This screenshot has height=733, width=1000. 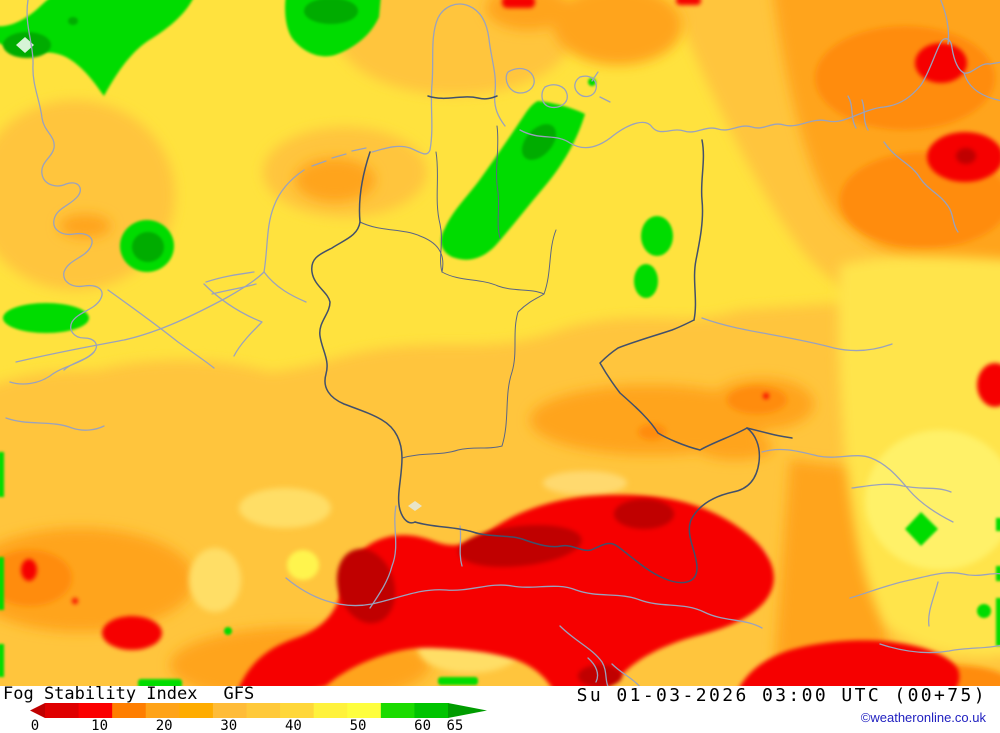 What do you see at coordinates (358, 725) in the screenshot?
I see `legend-tick-label: 50` at bounding box center [358, 725].